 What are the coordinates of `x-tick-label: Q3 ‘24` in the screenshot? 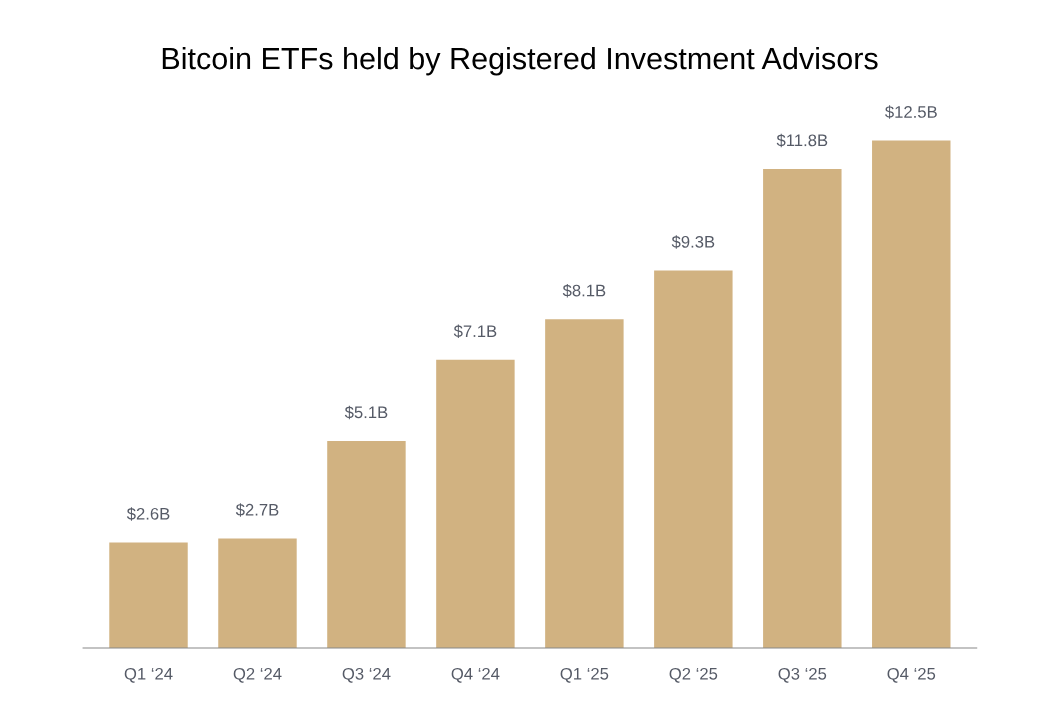 It's located at (366, 675).